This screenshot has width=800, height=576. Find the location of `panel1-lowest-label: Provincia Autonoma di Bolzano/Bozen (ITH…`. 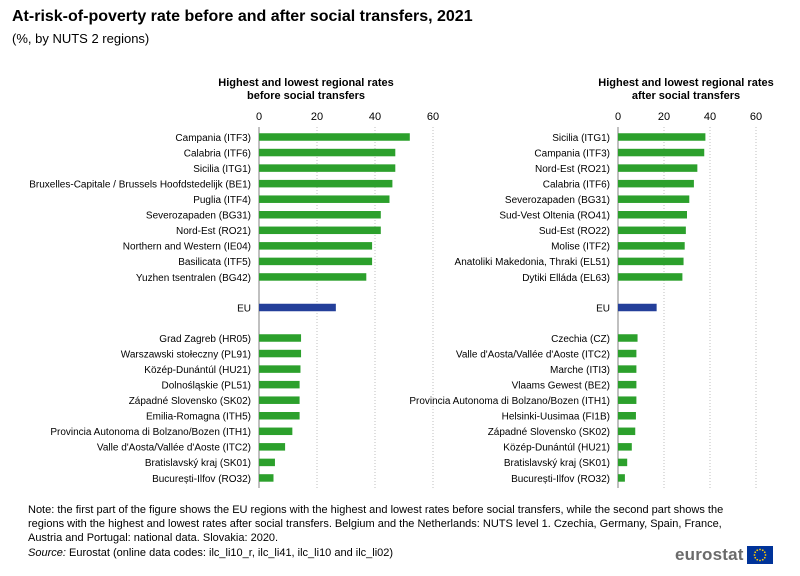

panel1-lowest-label: Provincia Autonoma di Bolzano/Bozen (ITH… is located at coordinates (150, 432).